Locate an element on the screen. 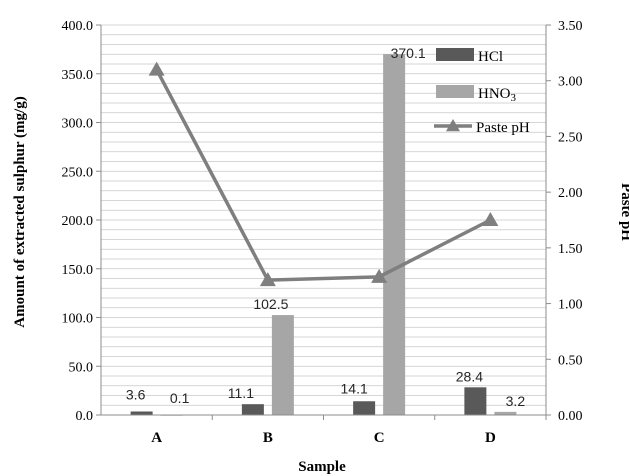 This screenshot has height=476, width=629. y-tick-label: 350.0 is located at coordinates (78, 75).